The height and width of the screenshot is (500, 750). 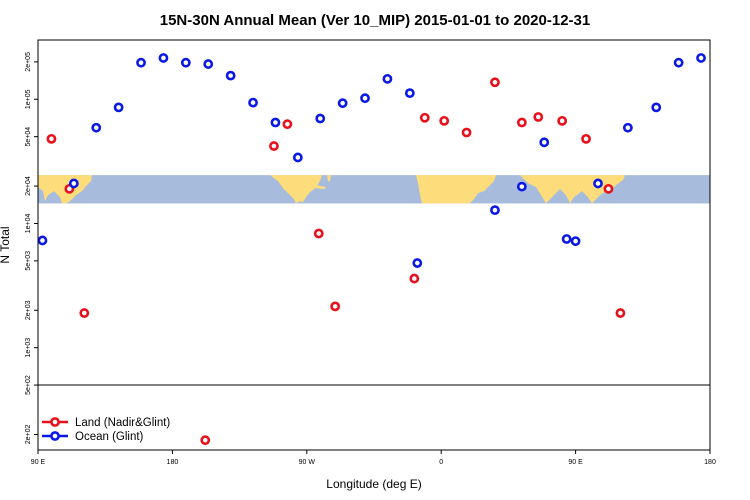 I want to click on legend-item-ocean: Ocean (Glint), so click(x=93, y=437).